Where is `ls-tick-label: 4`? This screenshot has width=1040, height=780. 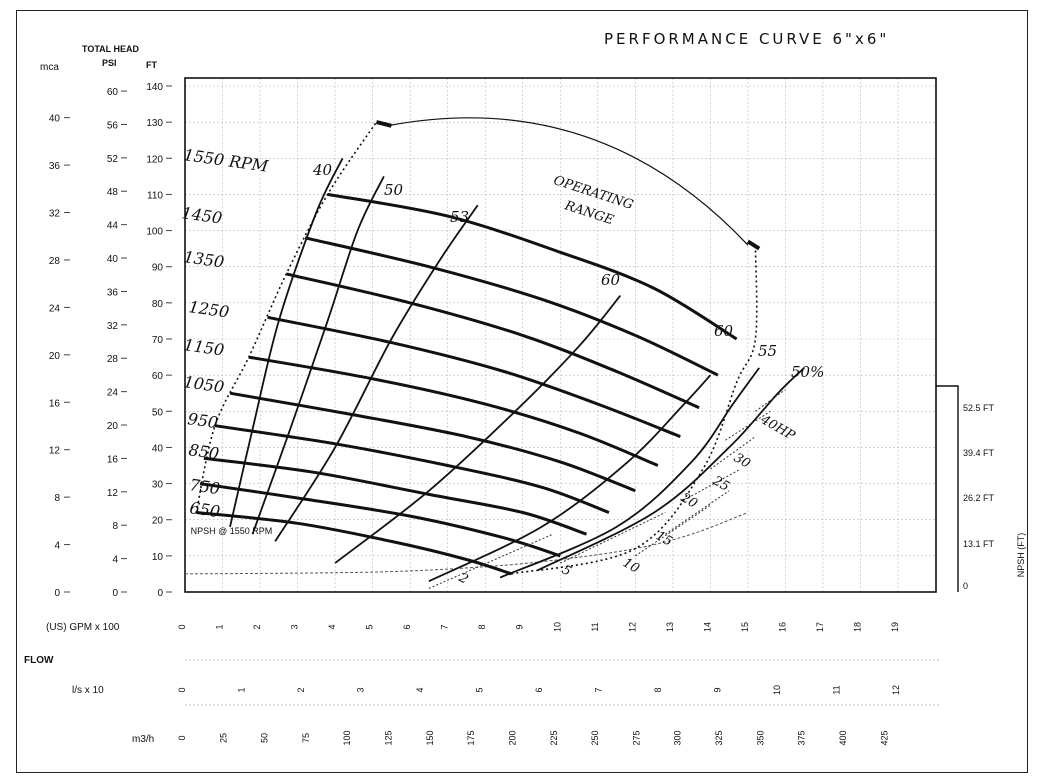
ls-tick-label: 4 is located at coordinates (420, 689).